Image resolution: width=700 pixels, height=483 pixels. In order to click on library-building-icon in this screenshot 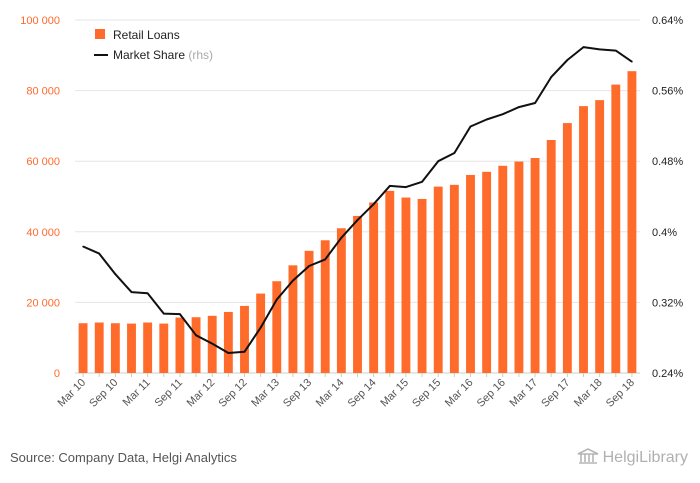, I will do `click(588, 458)`.